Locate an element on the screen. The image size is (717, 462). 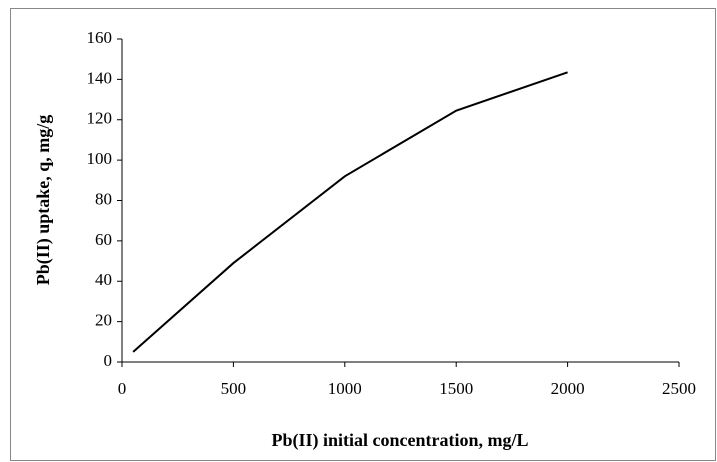
y-tick-label: 40 is located at coordinates (103, 279).